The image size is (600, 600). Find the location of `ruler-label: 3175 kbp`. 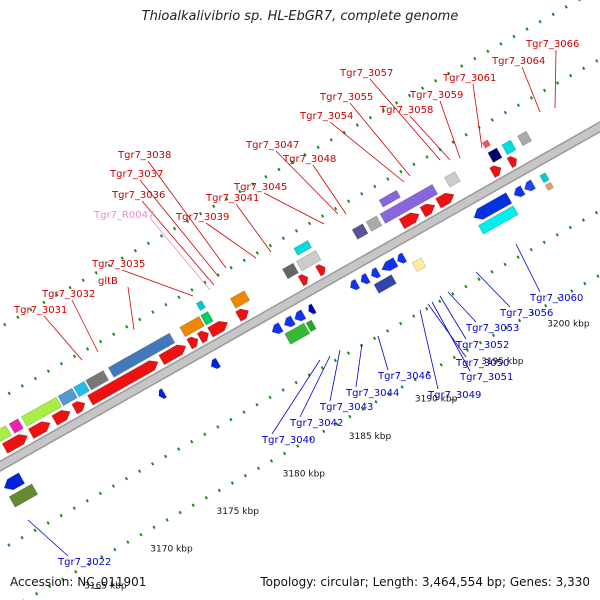

ruler-label: 3175 kbp is located at coordinates (238, 512).